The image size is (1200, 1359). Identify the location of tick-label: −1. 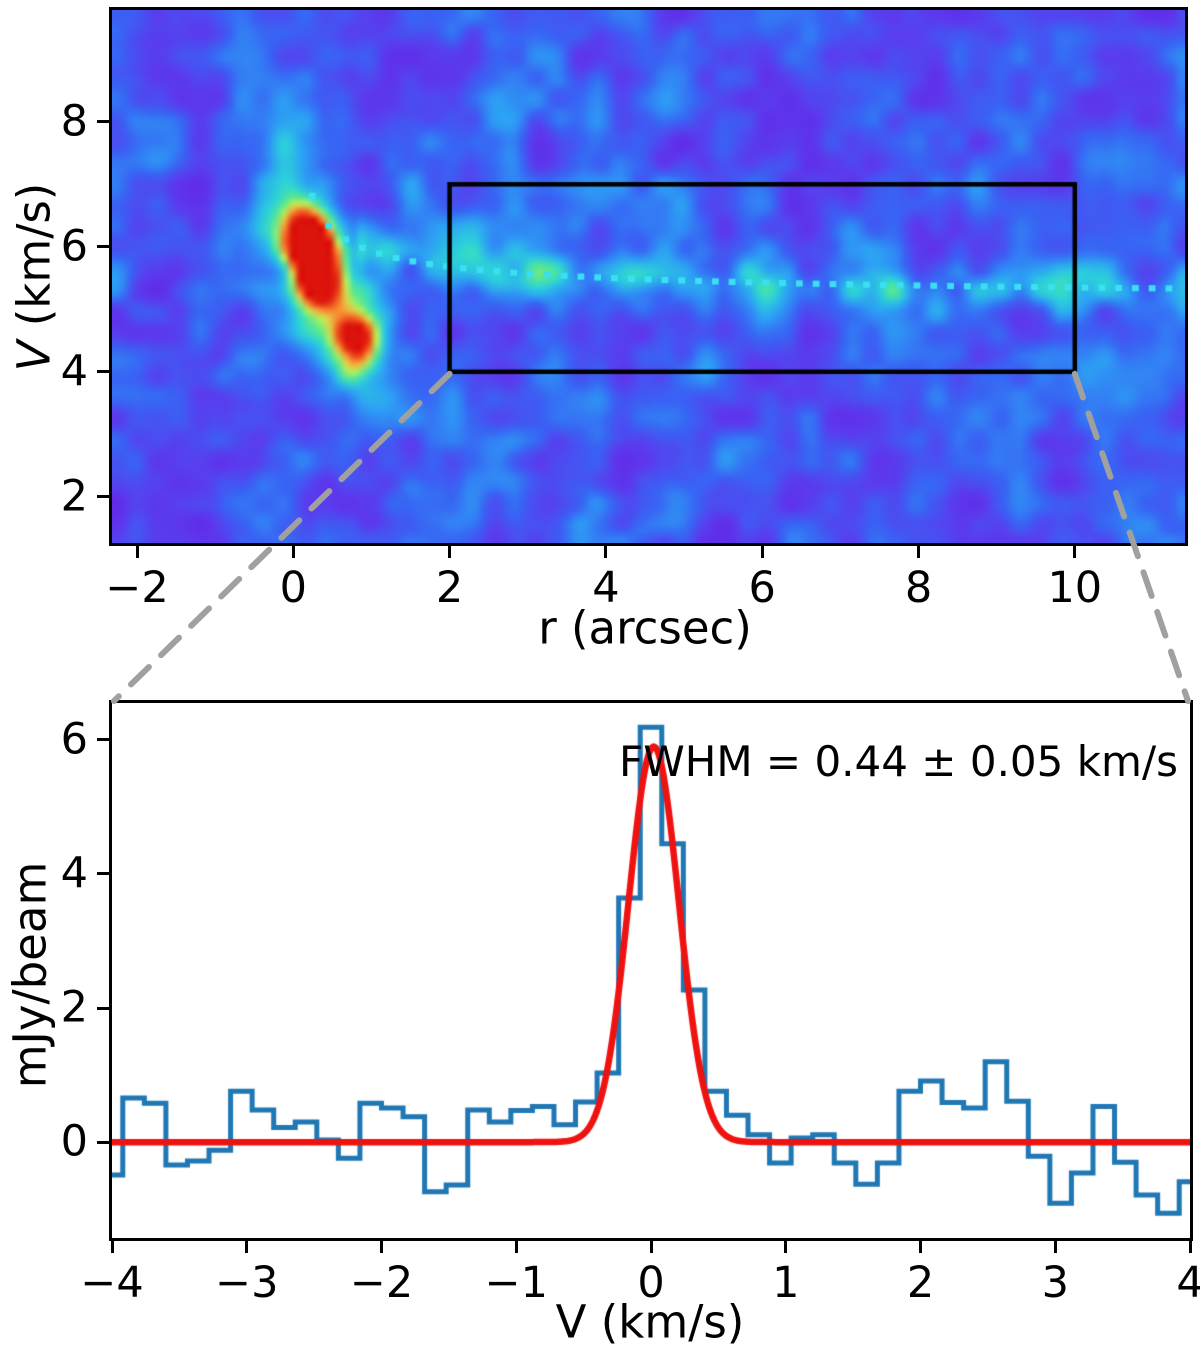
(516, 1283).